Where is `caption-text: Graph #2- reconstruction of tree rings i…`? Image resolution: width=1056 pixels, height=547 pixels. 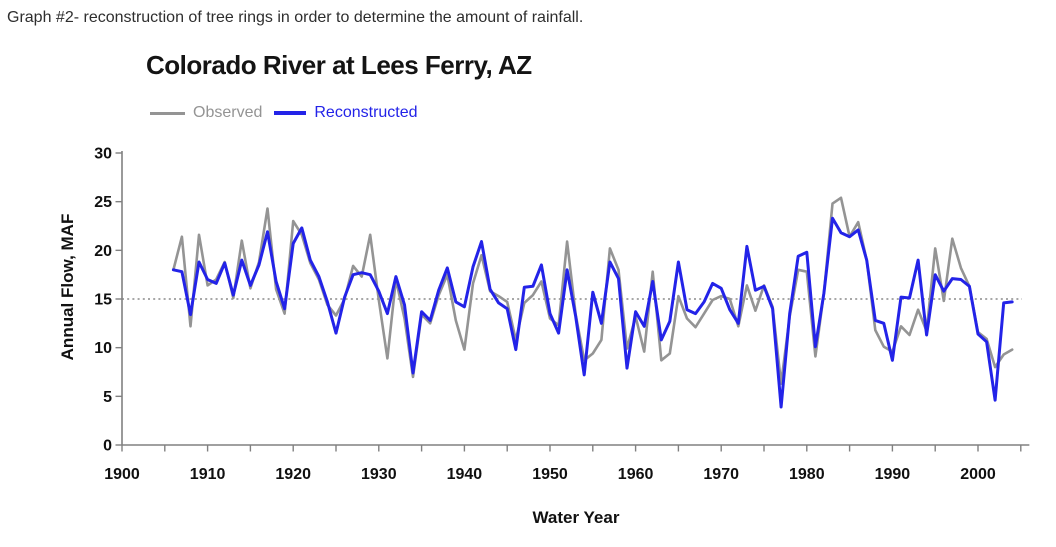
caption-text: Graph #2- reconstruction of tree rings i… is located at coordinates (295, 17).